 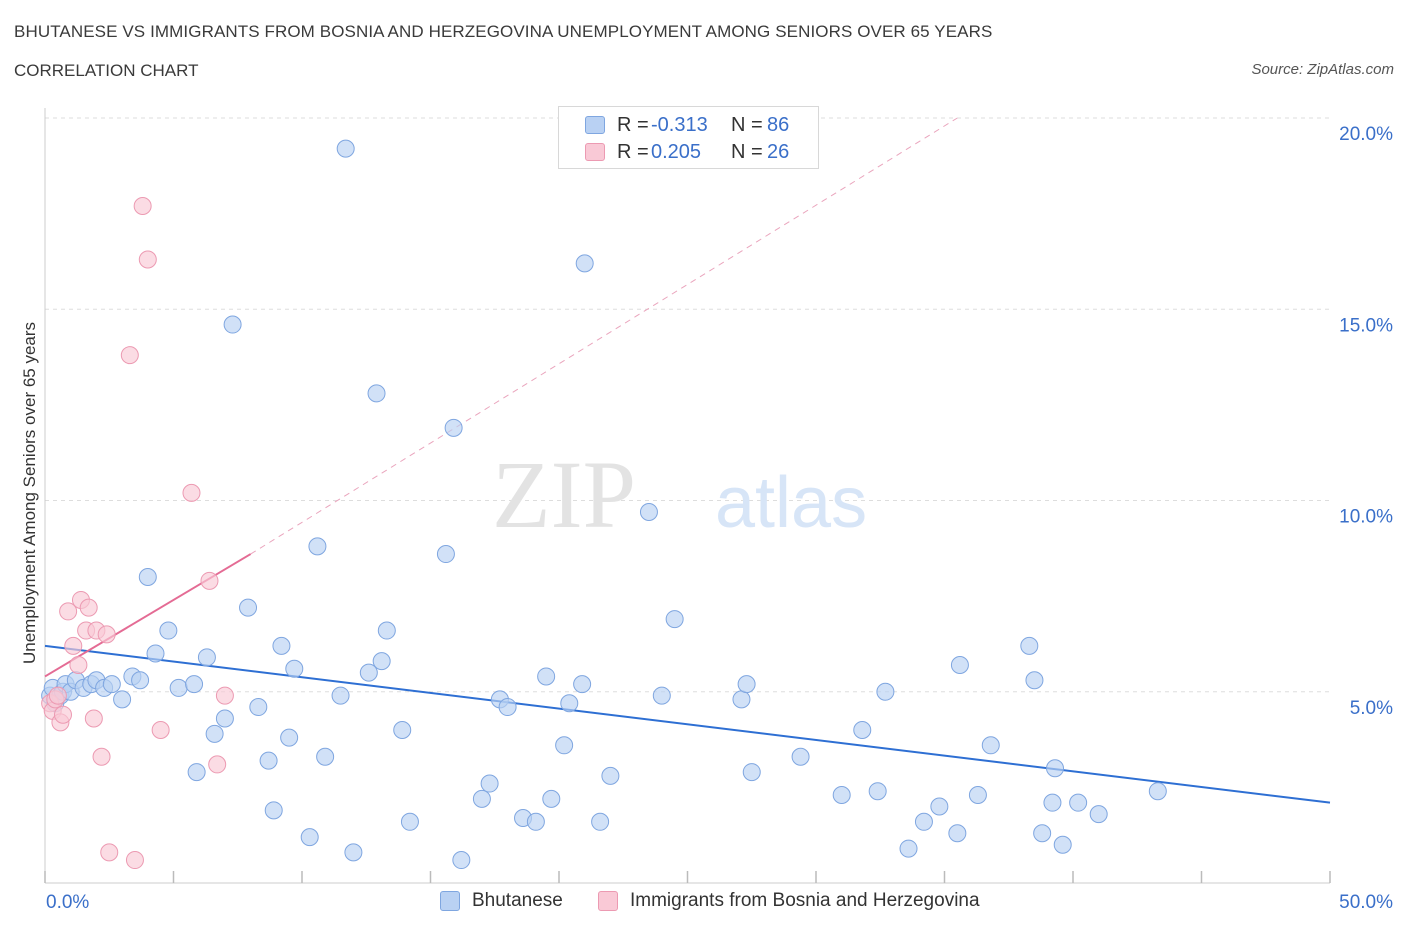 I want to click on watermark-zip: ZIP, so click(x=564, y=494).